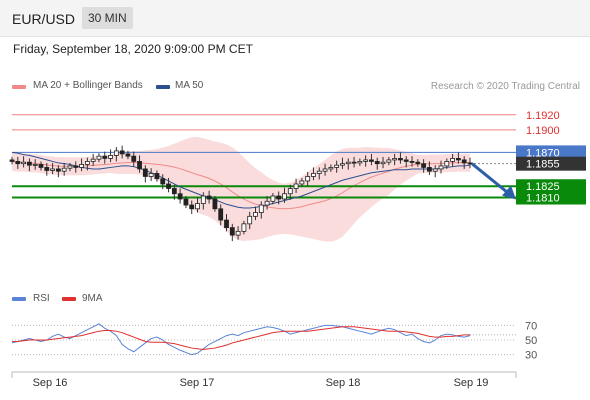 This screenshot has height=400, width=590. What do you see at coordinates (509, 192) in the screenshot?
I see `forecast-arrow-head` at bounding box center [509, 192].